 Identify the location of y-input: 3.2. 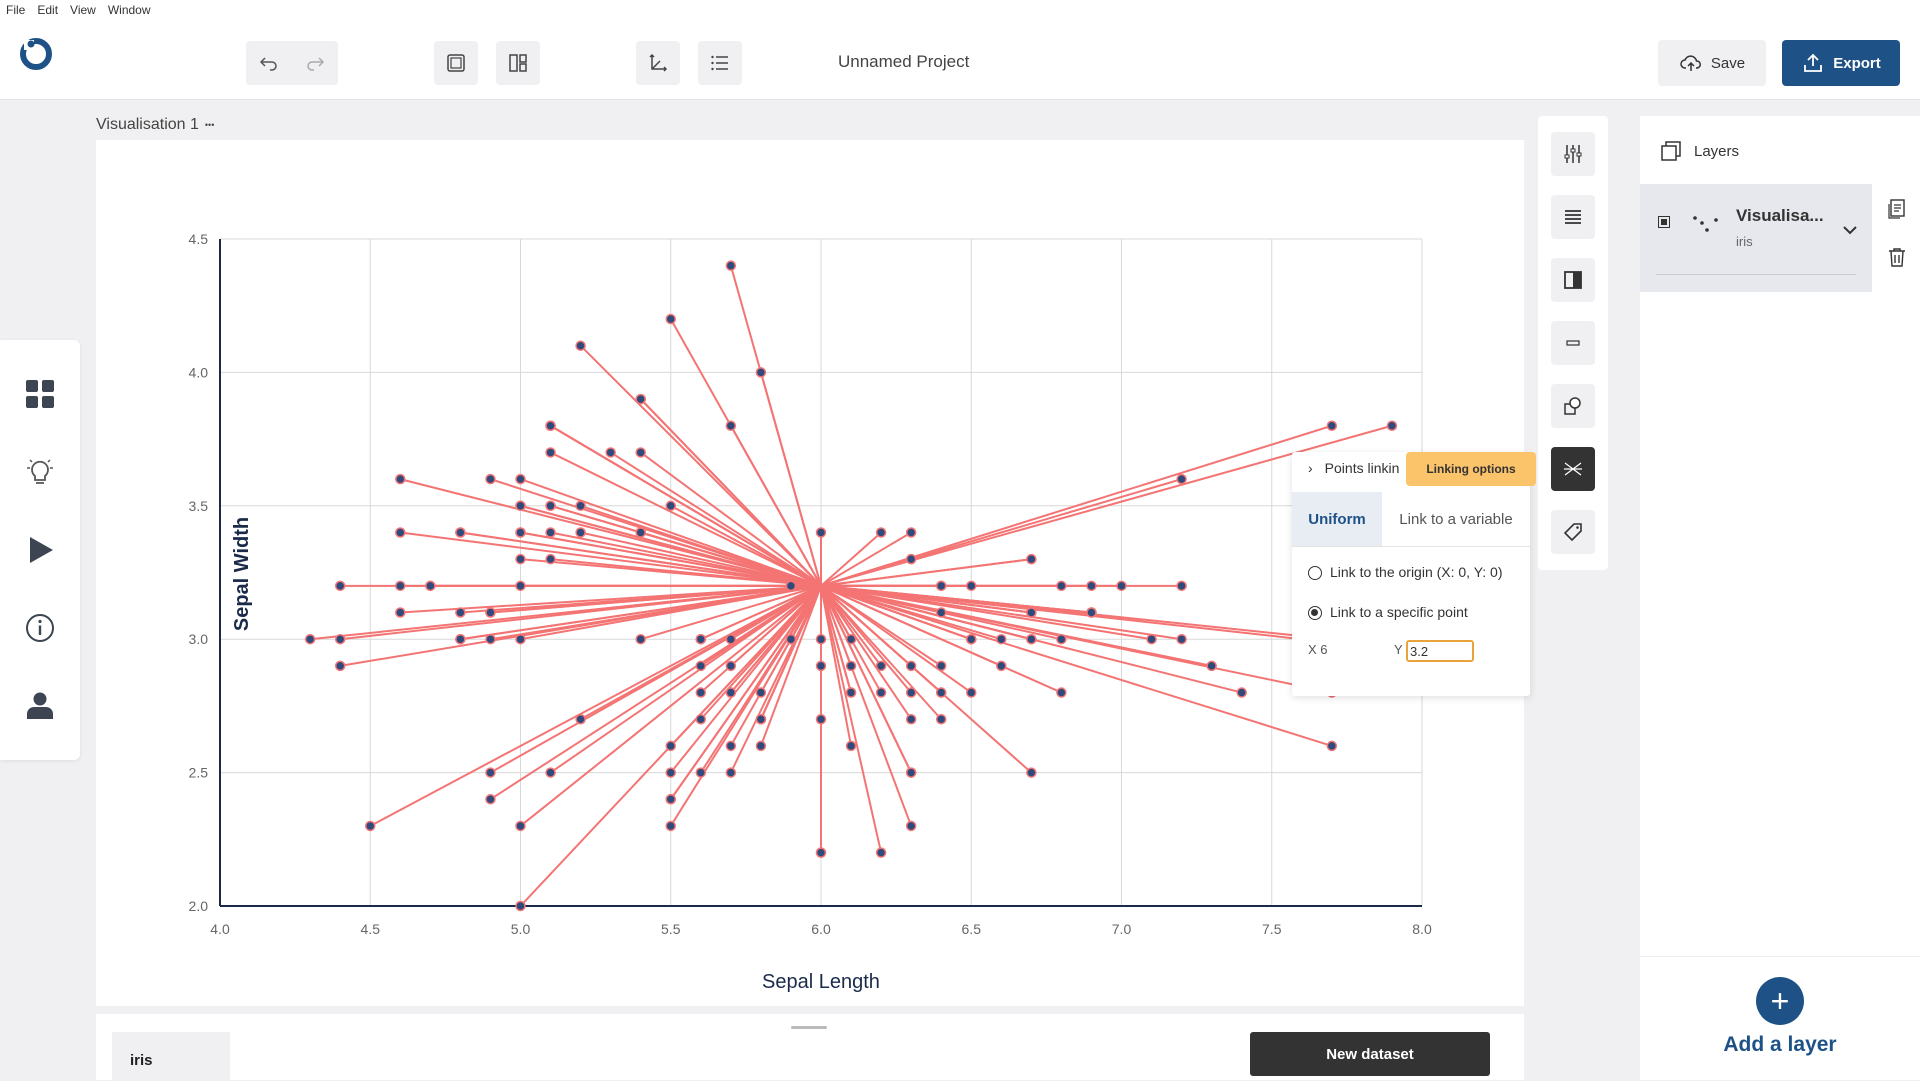
(1440, 651).